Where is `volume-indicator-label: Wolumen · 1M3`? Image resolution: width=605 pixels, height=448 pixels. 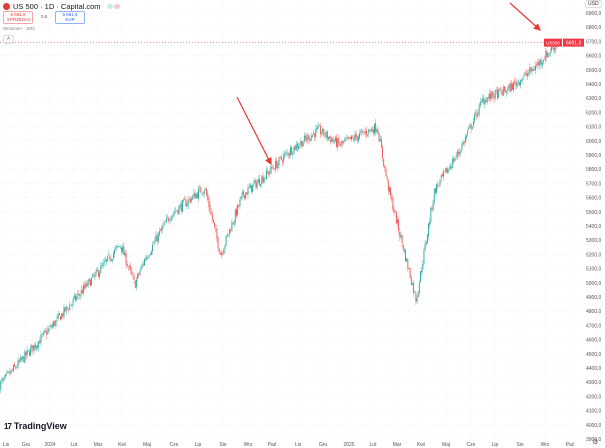 volume-indicator-label: Wolumen · 1M3 is located at coordinates (19, 28).